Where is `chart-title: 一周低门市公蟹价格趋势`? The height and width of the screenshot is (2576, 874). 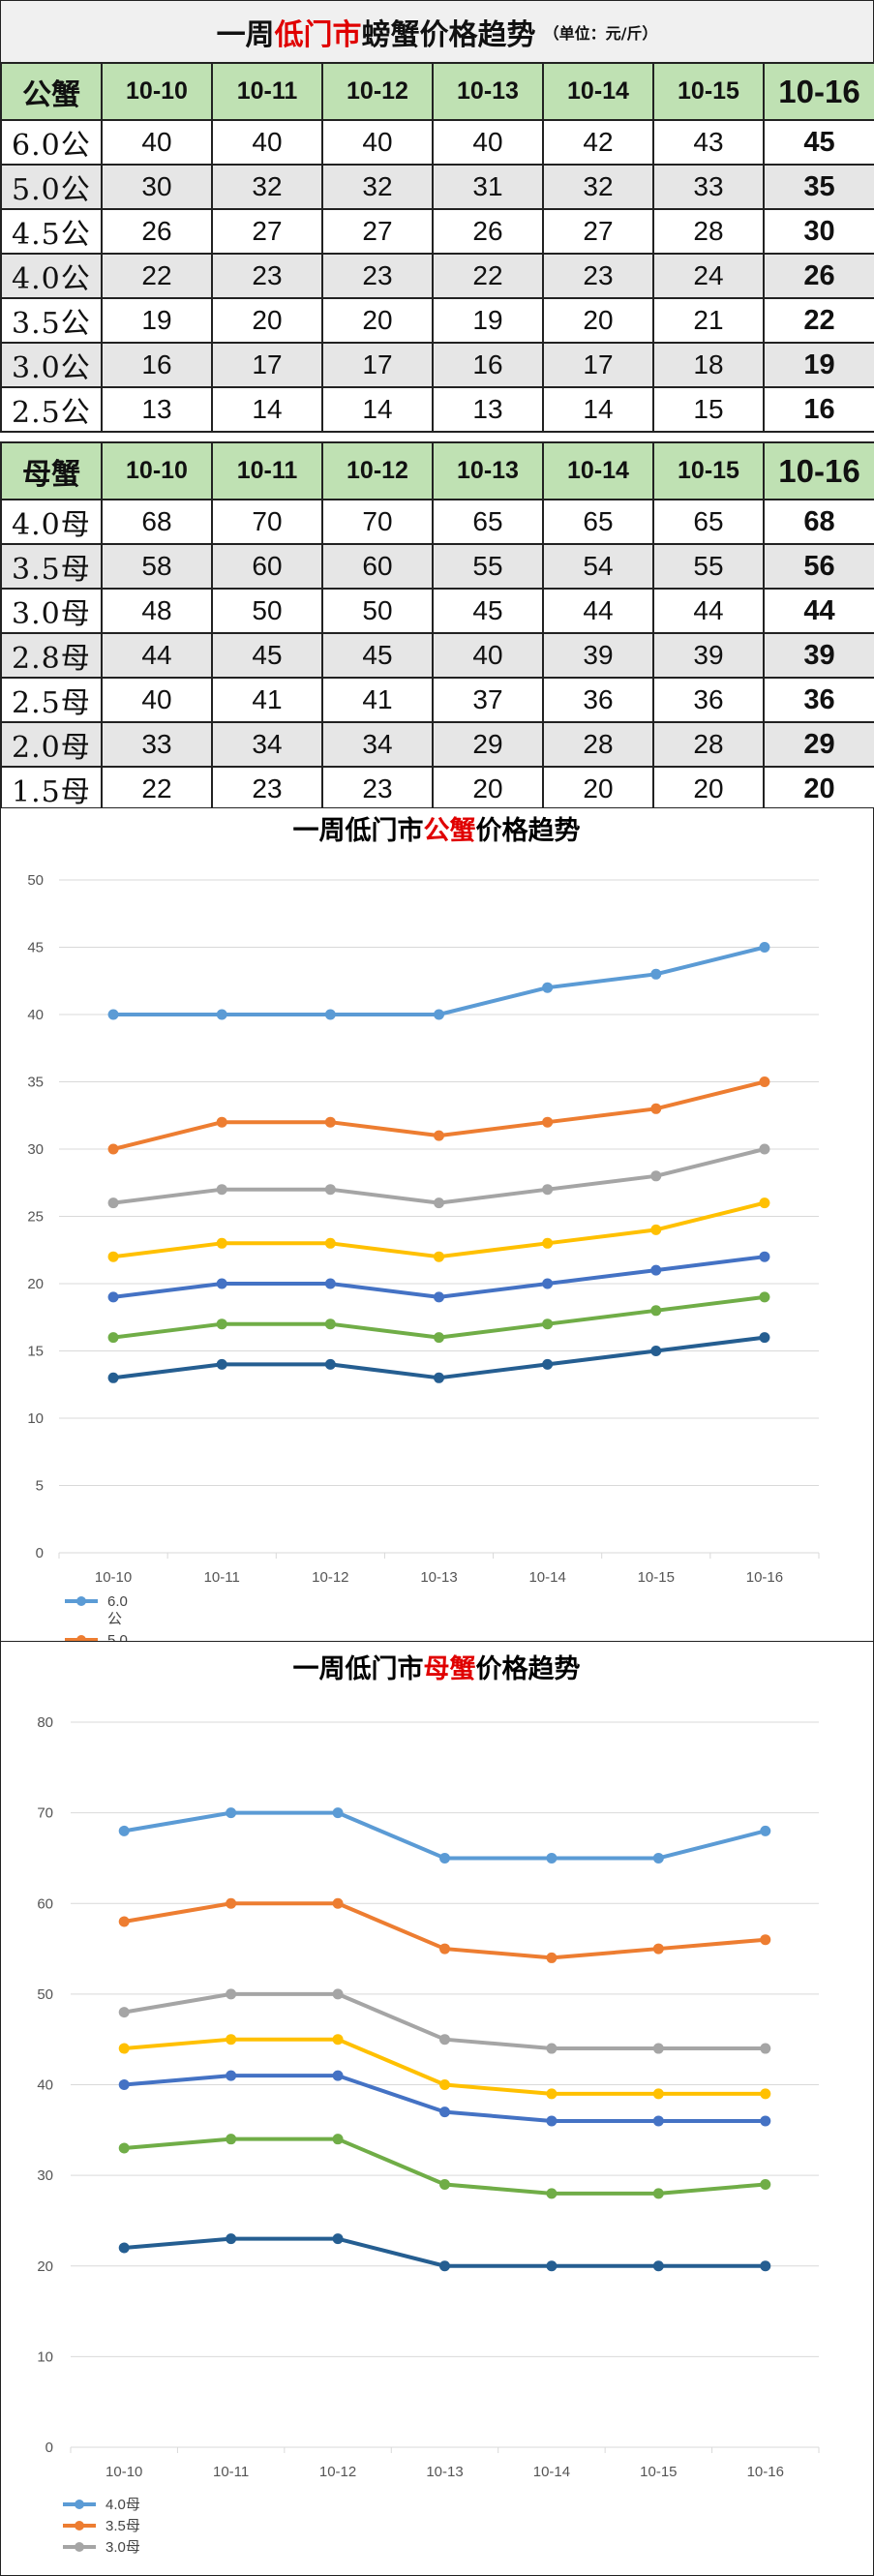
chart-title: 一周低门市公蟹价格趋势 is located at coordinates (437, 830).